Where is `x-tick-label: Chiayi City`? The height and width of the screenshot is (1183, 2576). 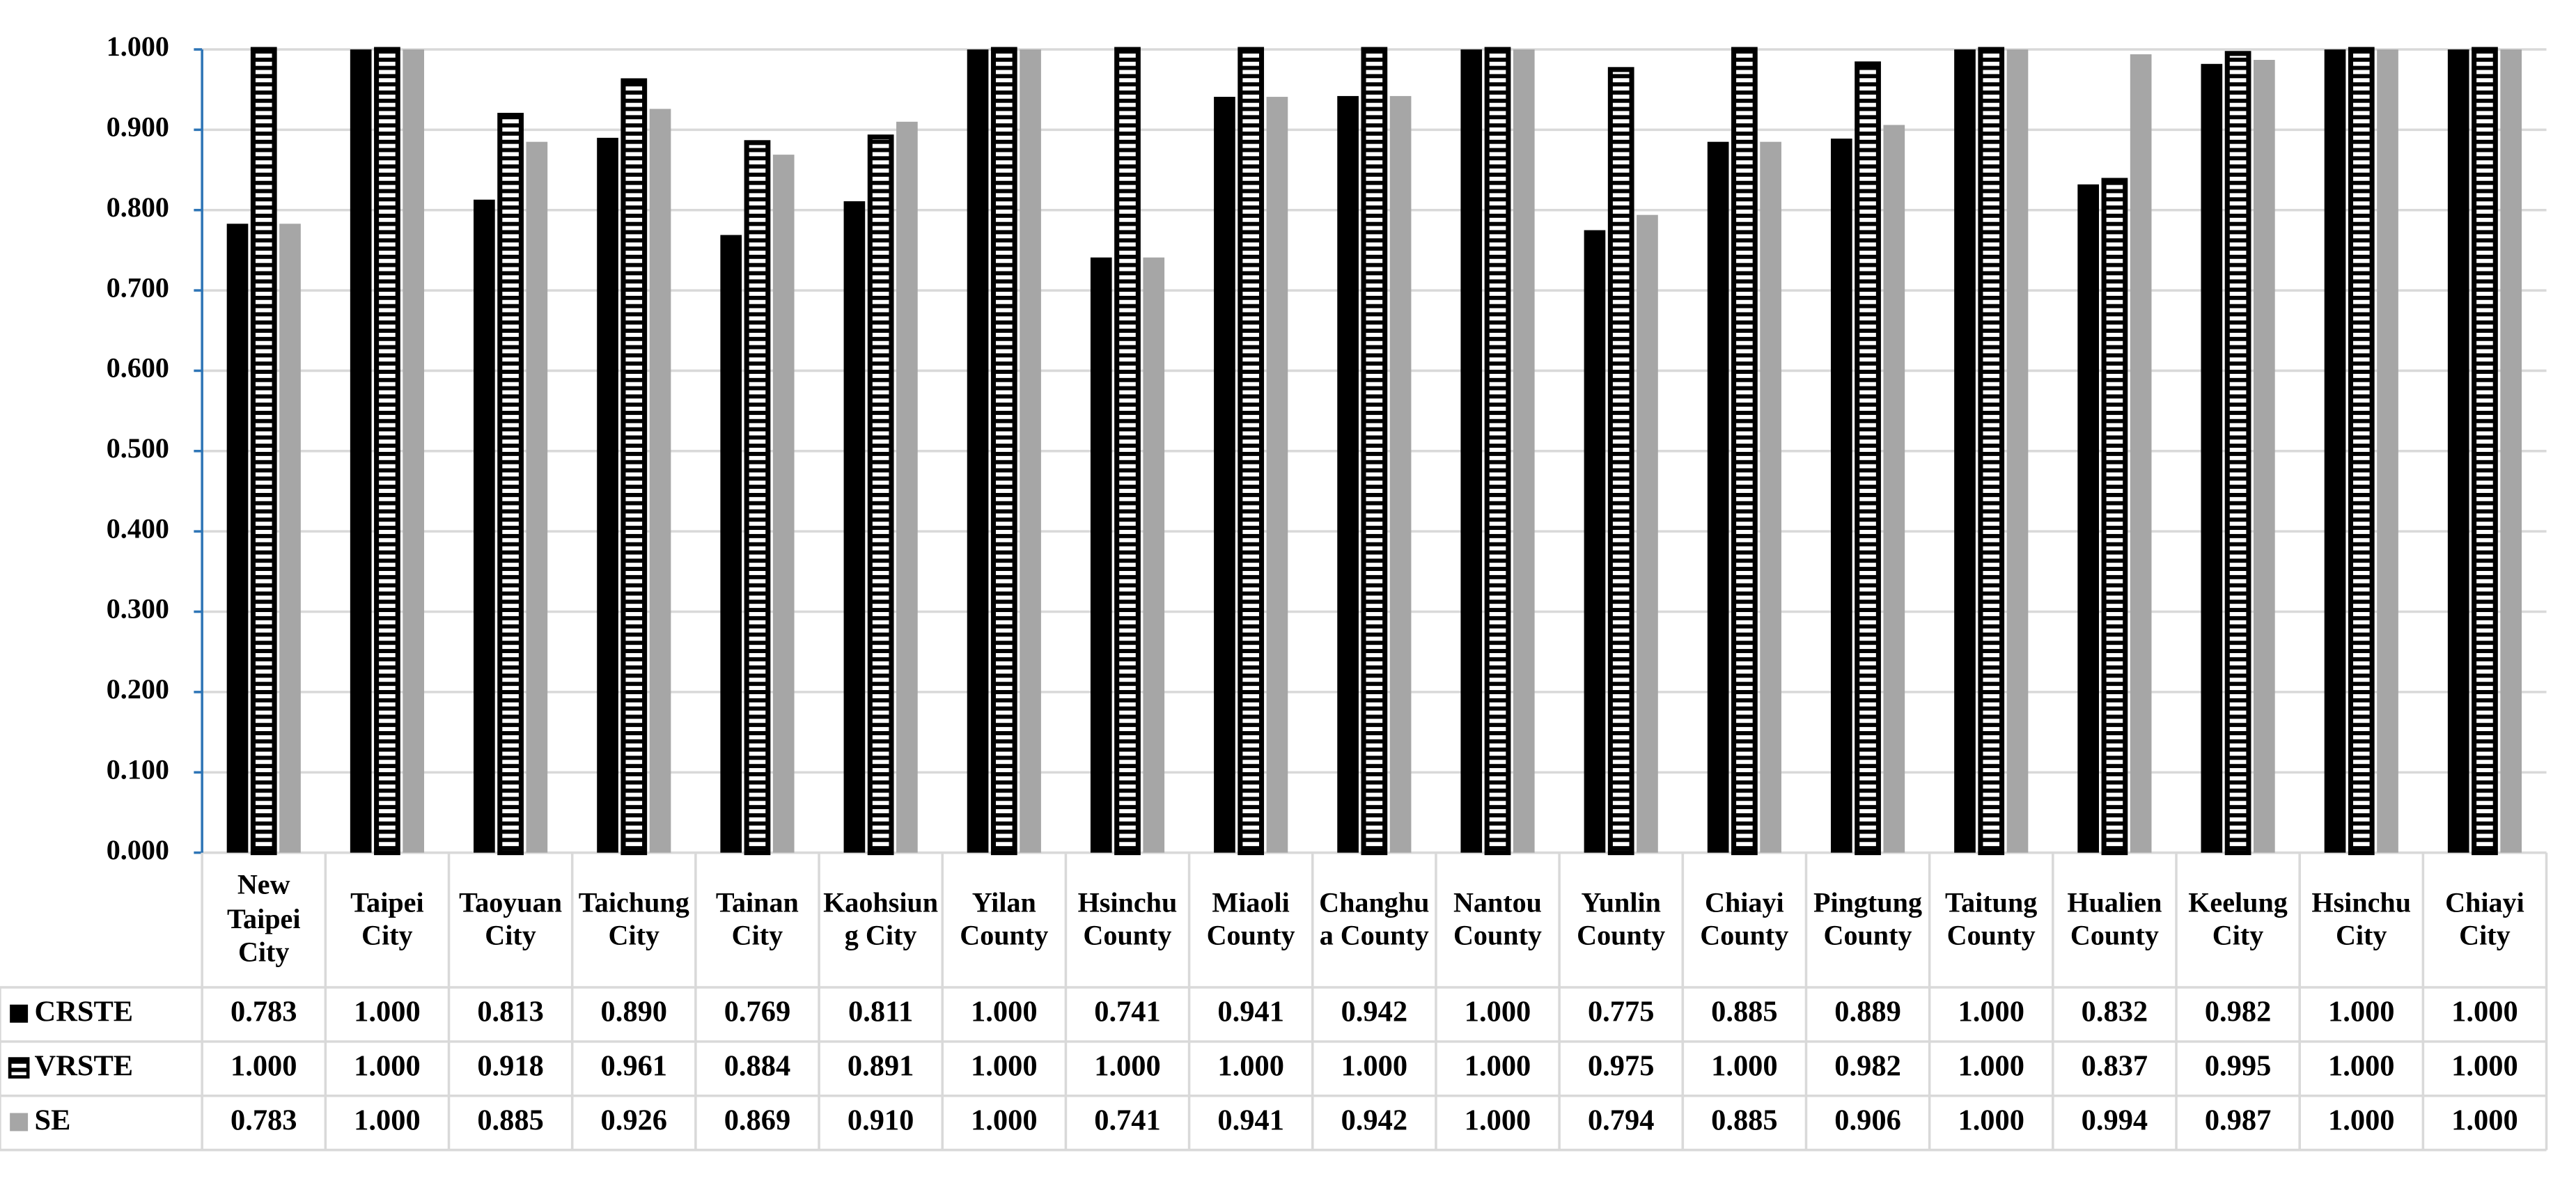
x-tick-label: Chiayi City is located at coordinates (2485, 919).